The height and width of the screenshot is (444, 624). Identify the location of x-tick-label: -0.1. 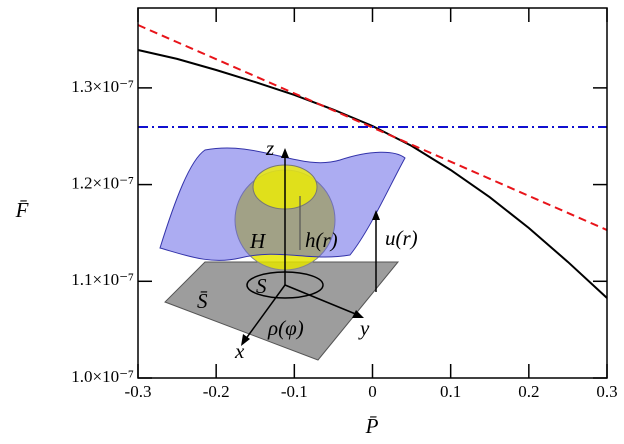
(294, 391).